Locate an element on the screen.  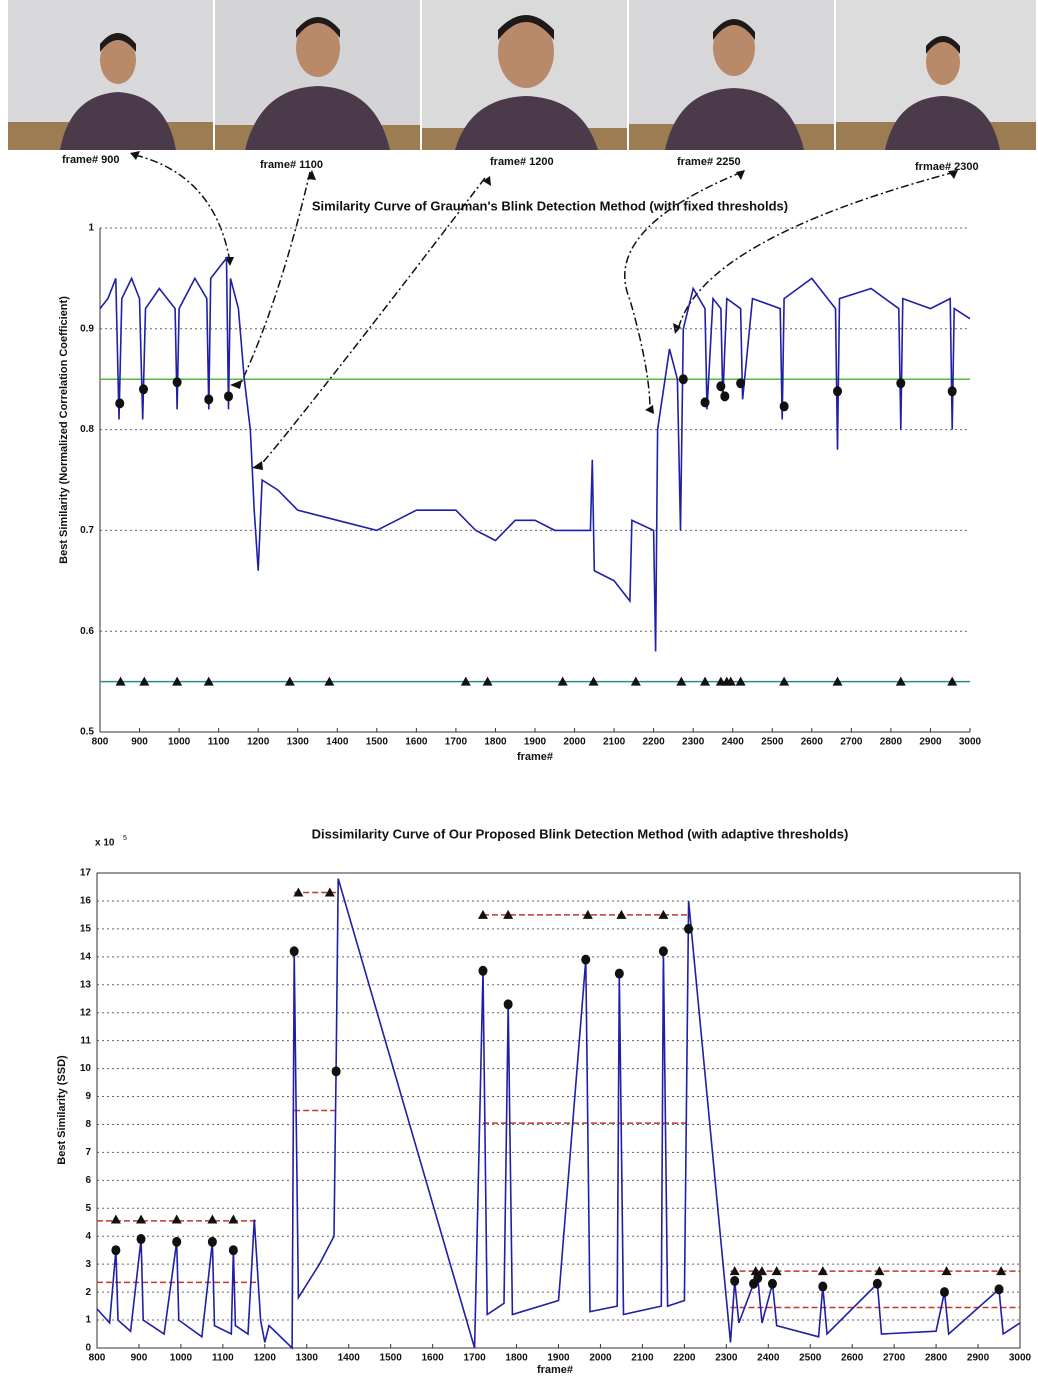
x-axis-label: frame# is located at coordinates (555, 1370).